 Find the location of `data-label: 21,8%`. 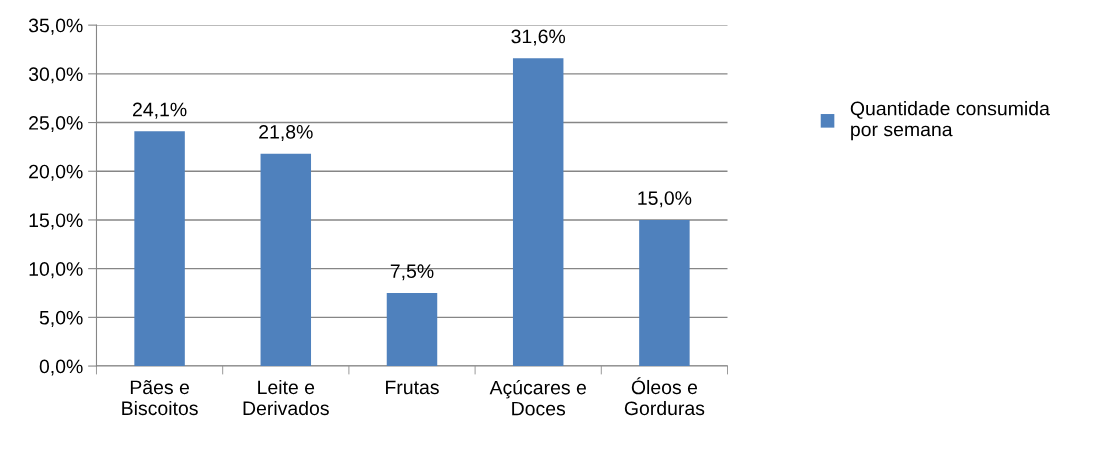

data-label: 21,8% is located at coordinates (286, 133).